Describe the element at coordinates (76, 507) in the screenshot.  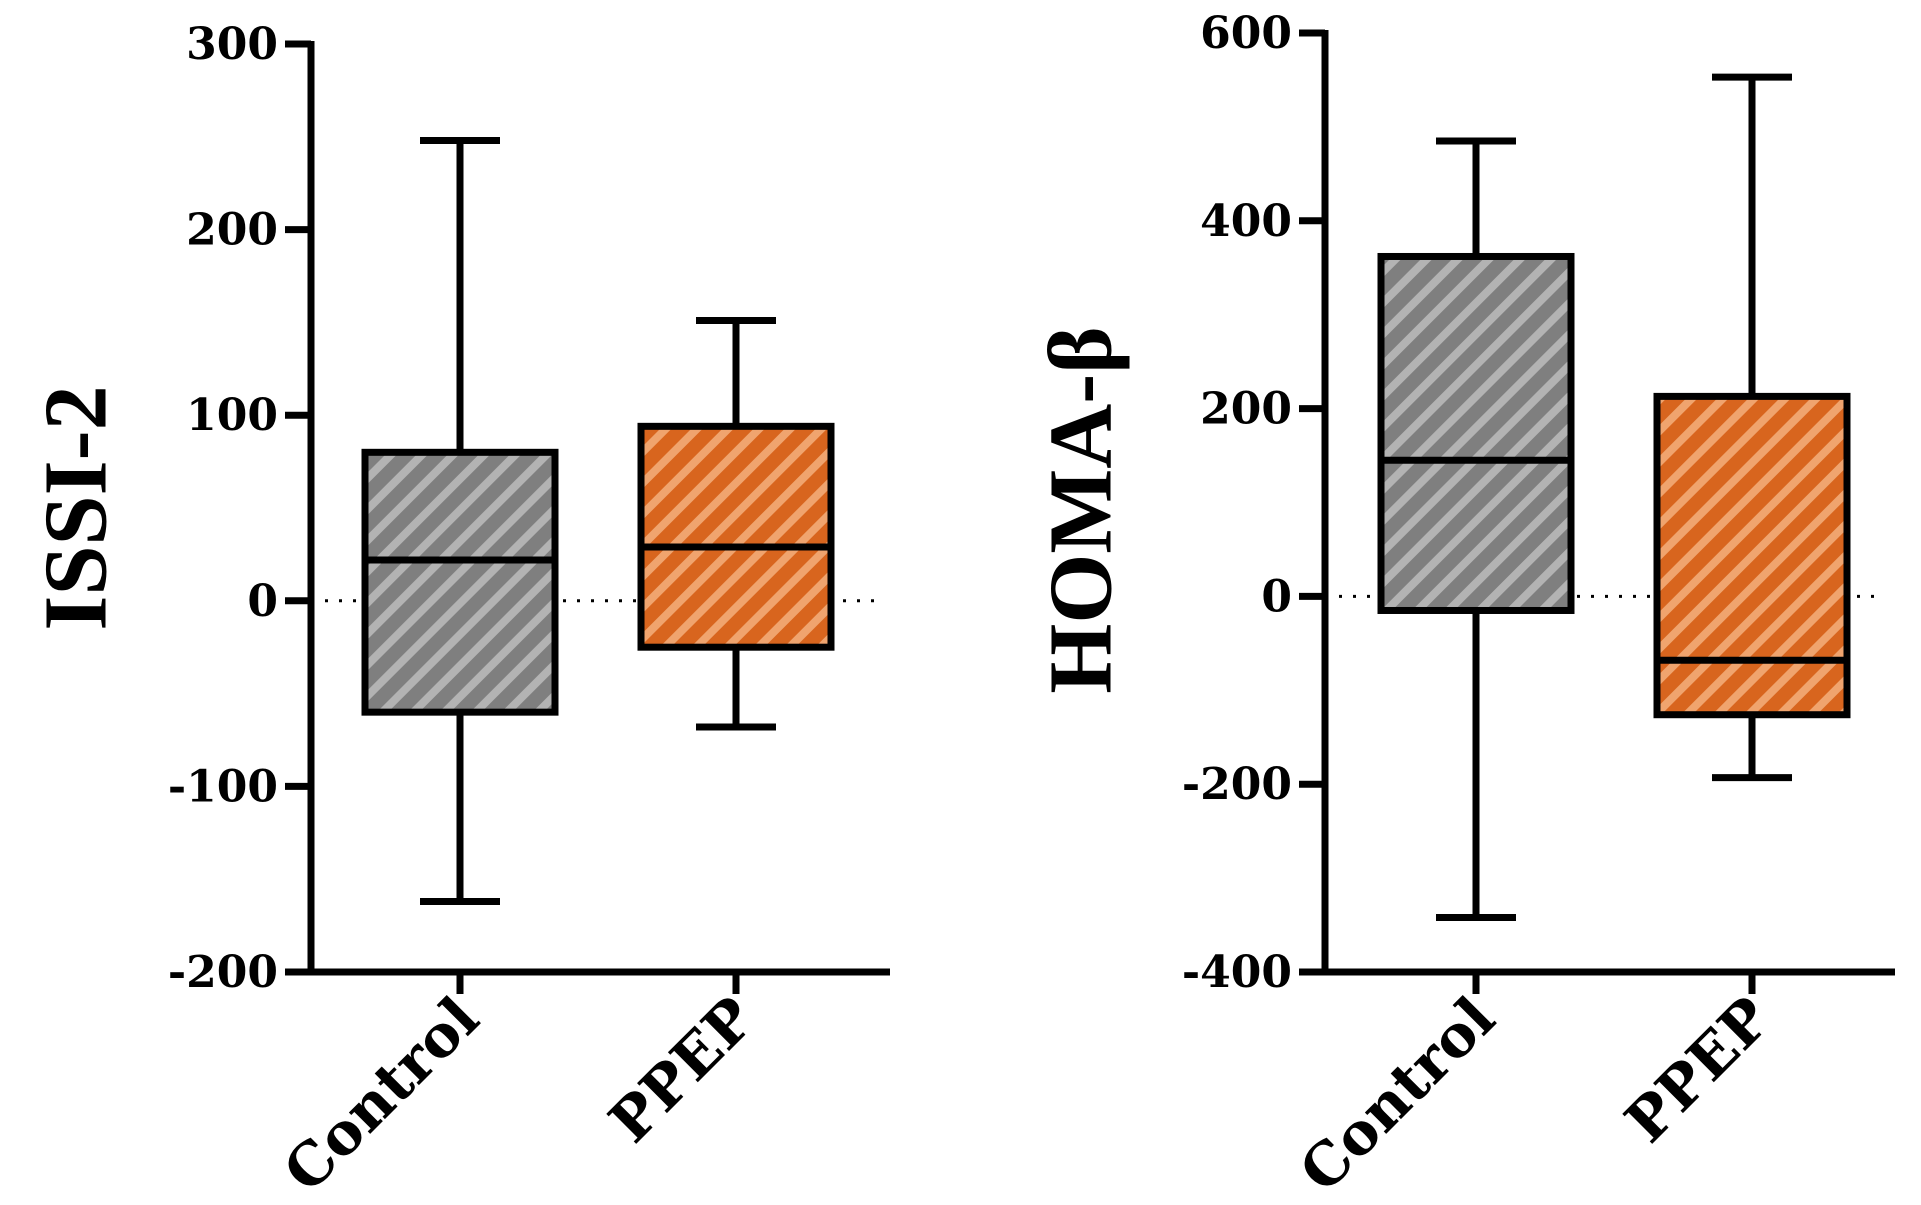
I see `y-axis-title: ISSI-2` at that location.